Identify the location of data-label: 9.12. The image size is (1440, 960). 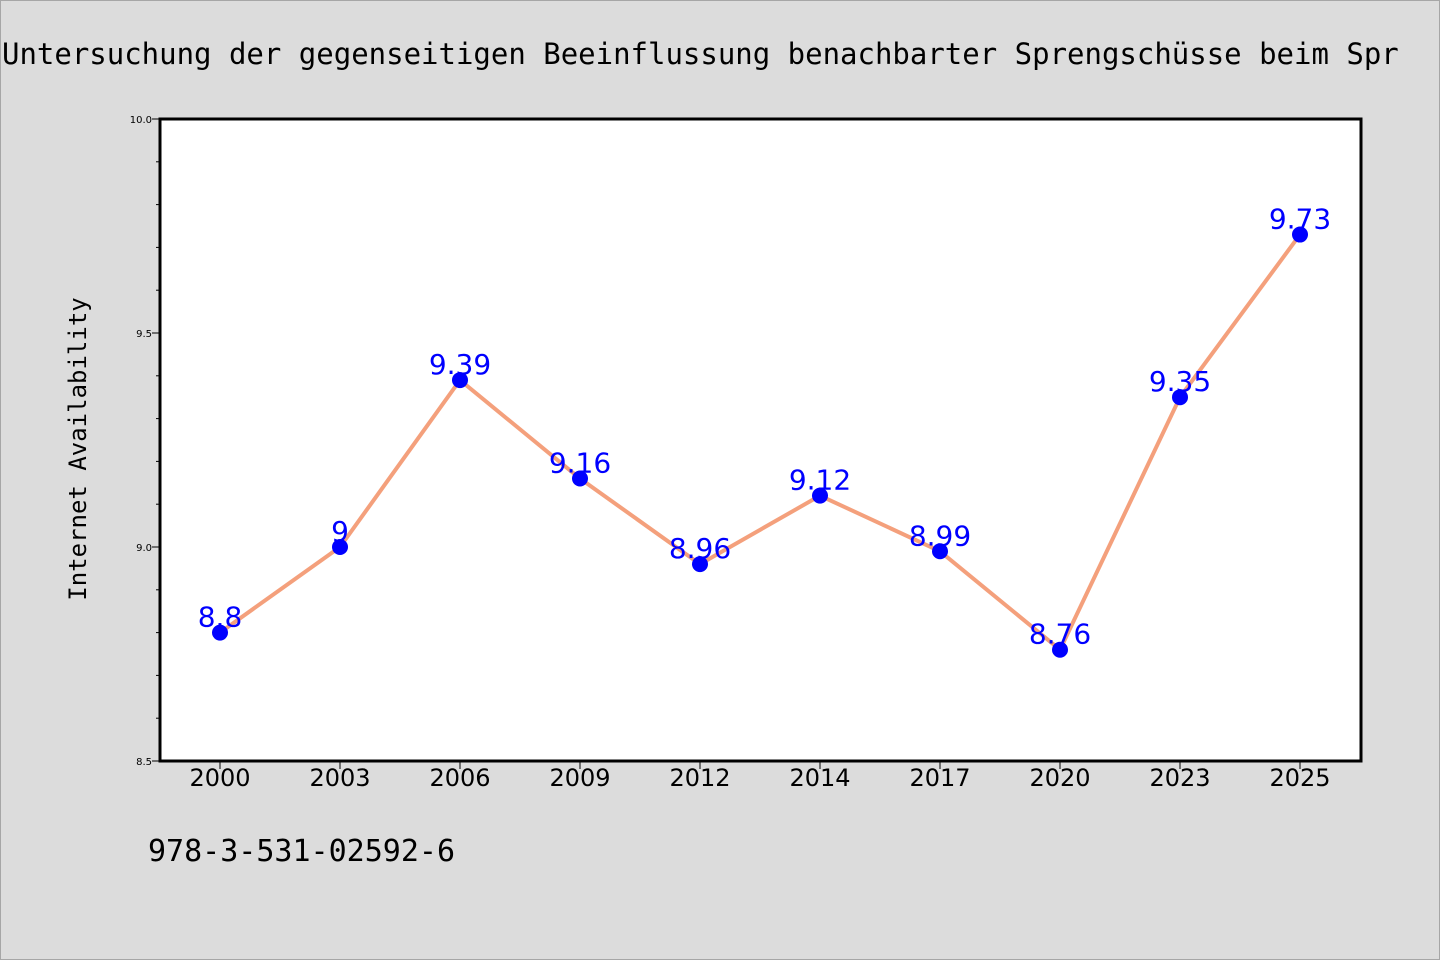
(820, 480).